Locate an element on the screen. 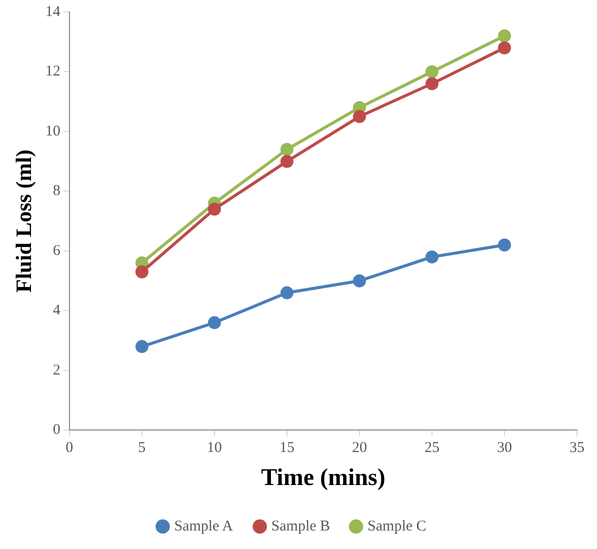 This screenshot has height=549, width=597. x-tick-label: 25 is located at coordinates (432, 448).